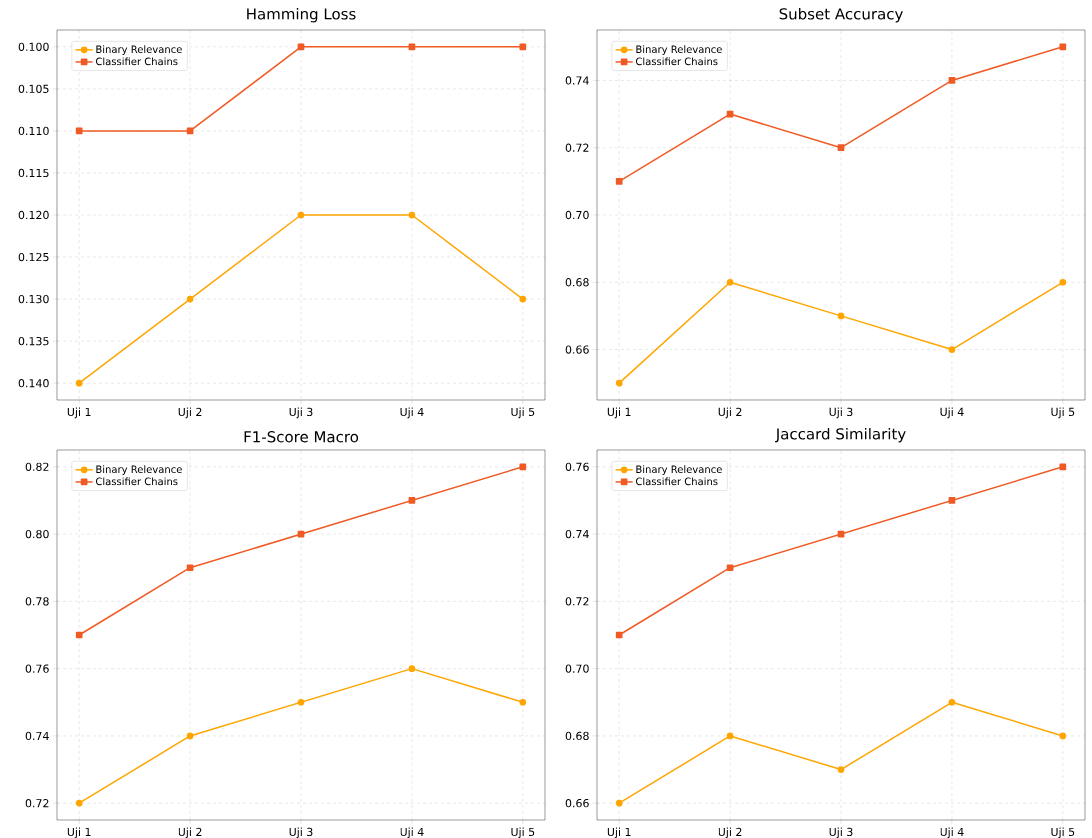 This screenshot has width=1092, height=838. What do you see at coordinates (840, 435) in the screenshot?
I see `chart-title: Jaccard Similarity` at bounding box center [840, 435].